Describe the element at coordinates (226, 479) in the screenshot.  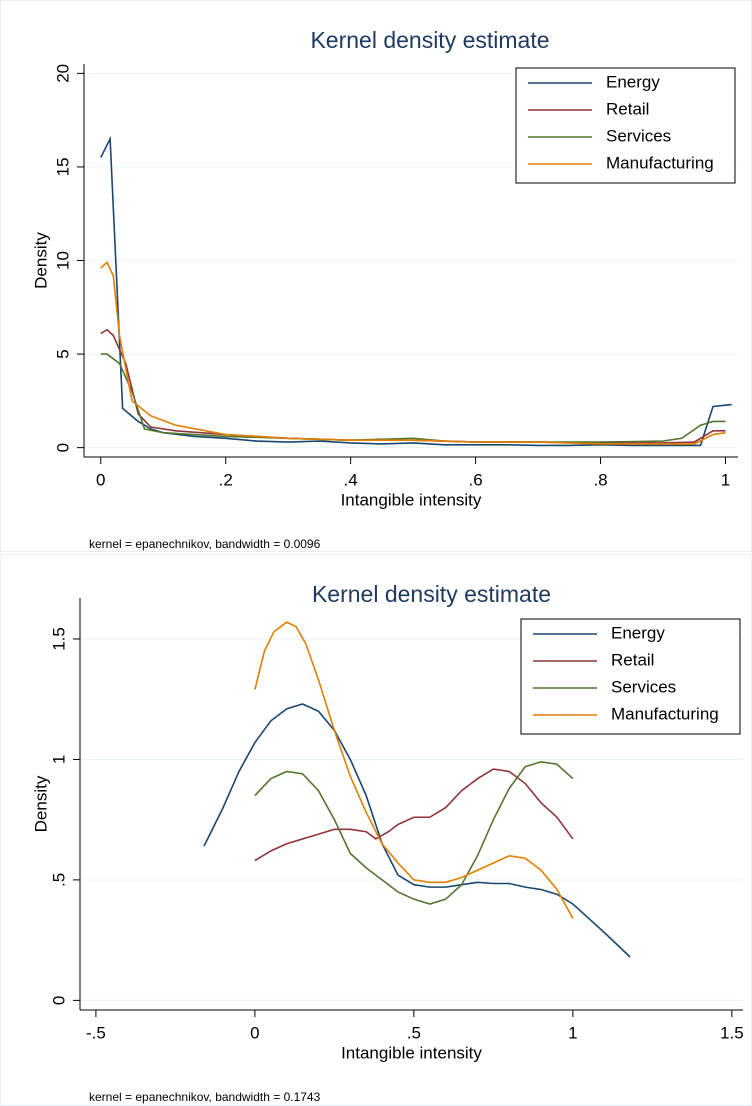
I see `x-tick-label: .2` at that location.